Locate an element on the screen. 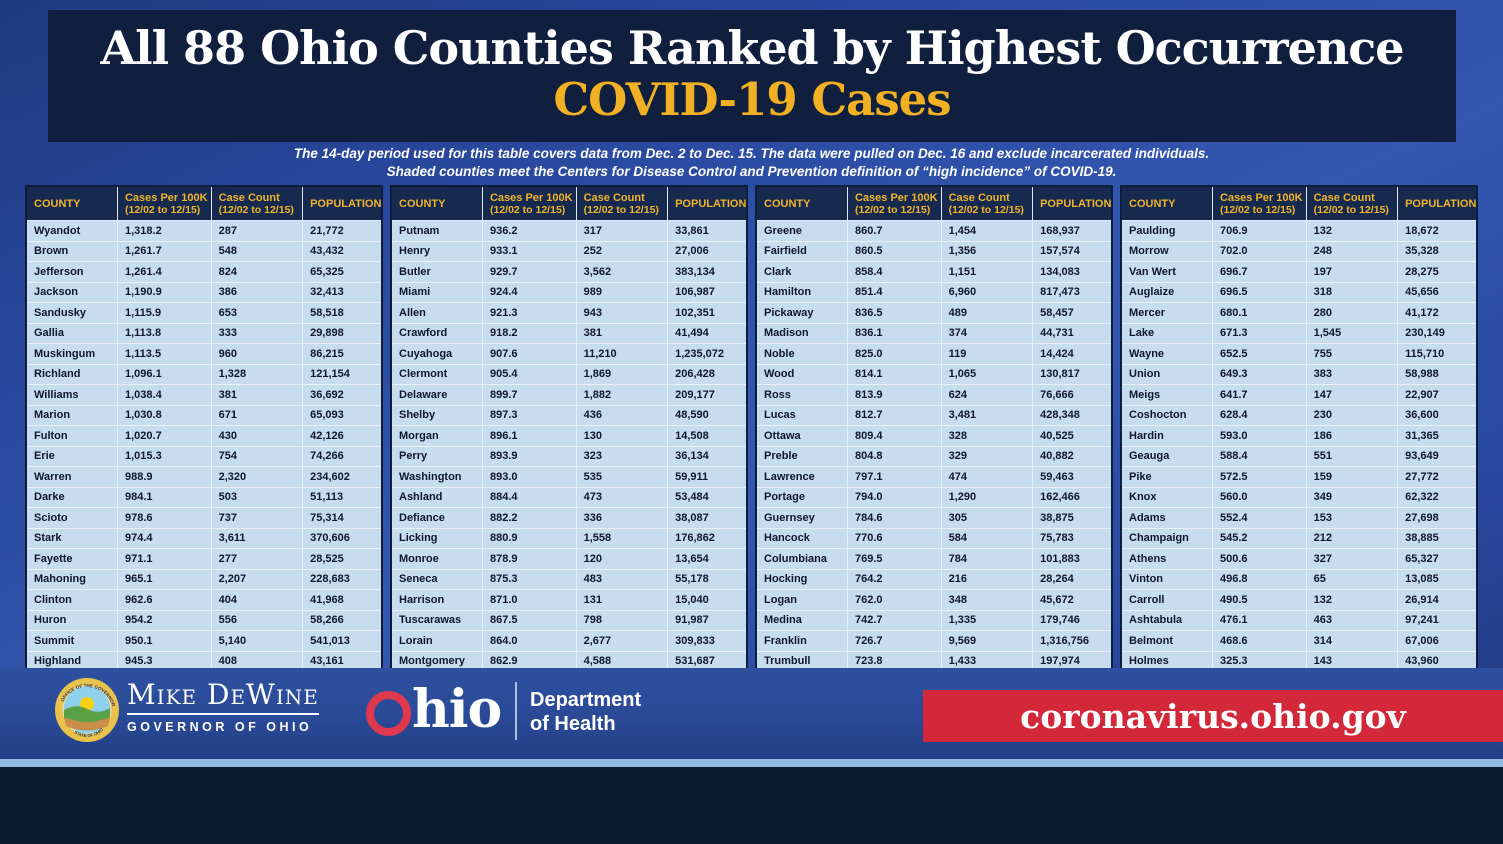 The width and height of the screenshot is (1503, 844). cell-population: 115,710 is located at coordinates (1437, 354).